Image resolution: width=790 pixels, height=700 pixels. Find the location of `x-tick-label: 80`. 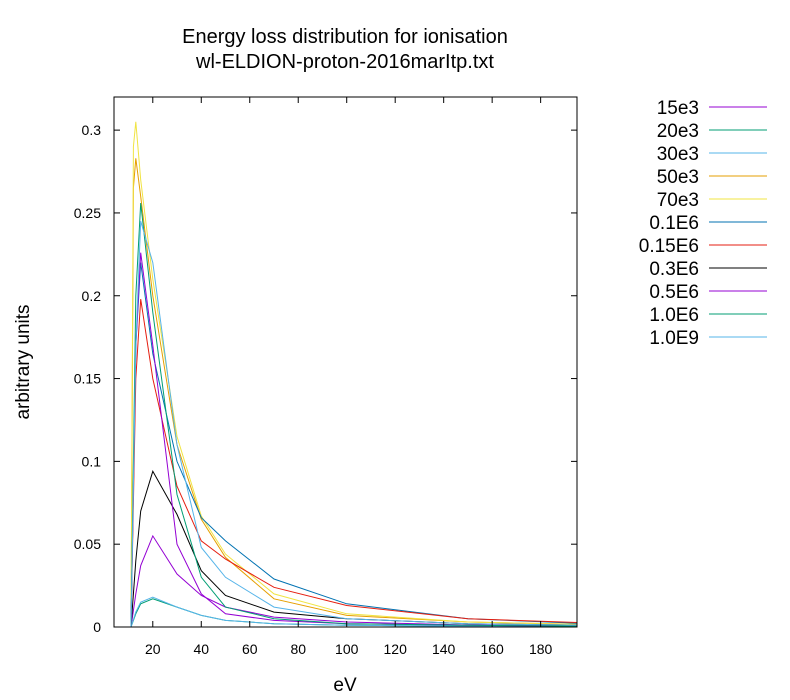

x-tick-label: 80 is located at coordinates (298, 649).